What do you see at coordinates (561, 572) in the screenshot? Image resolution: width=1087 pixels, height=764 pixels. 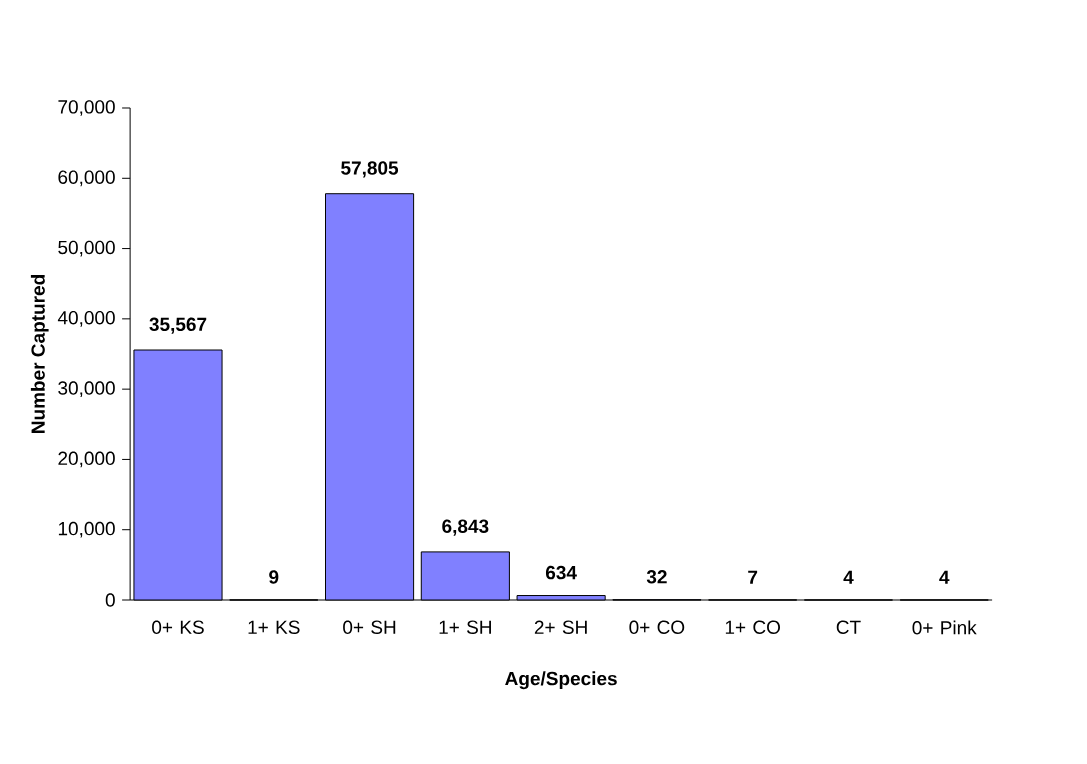 I see `data-label: 634` at bounding box center [561, 572].